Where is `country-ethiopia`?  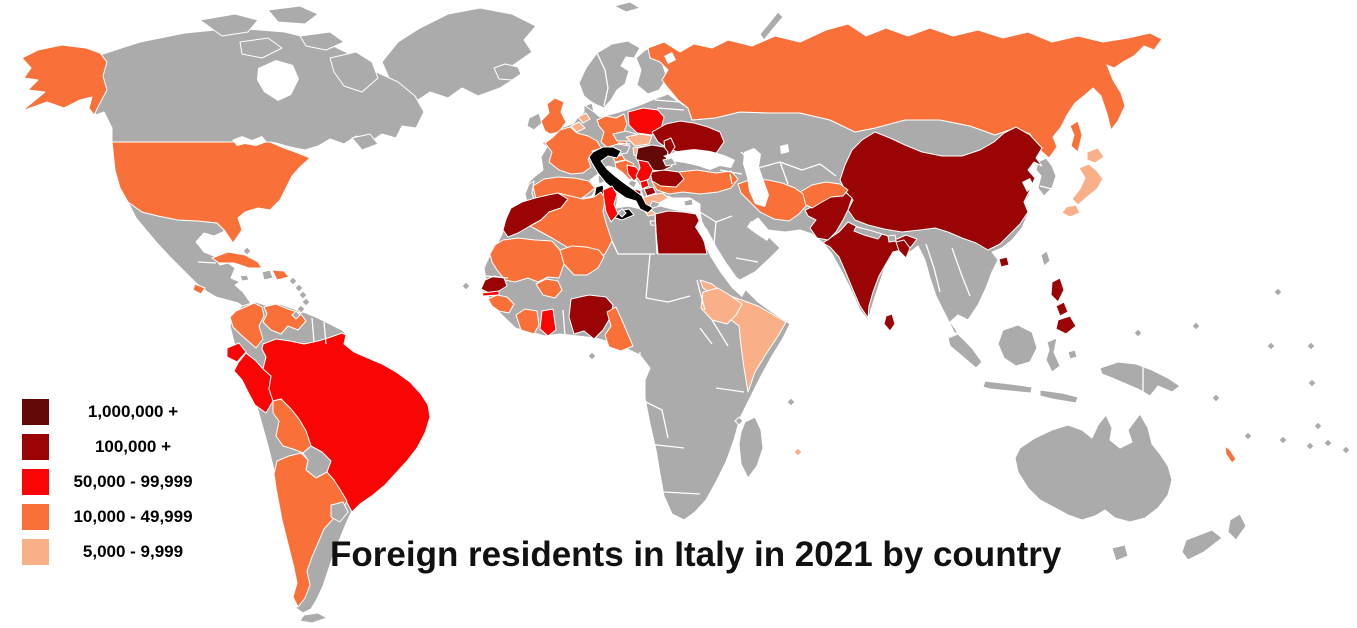 country-ethiopia is located at coordinates (721, 306).